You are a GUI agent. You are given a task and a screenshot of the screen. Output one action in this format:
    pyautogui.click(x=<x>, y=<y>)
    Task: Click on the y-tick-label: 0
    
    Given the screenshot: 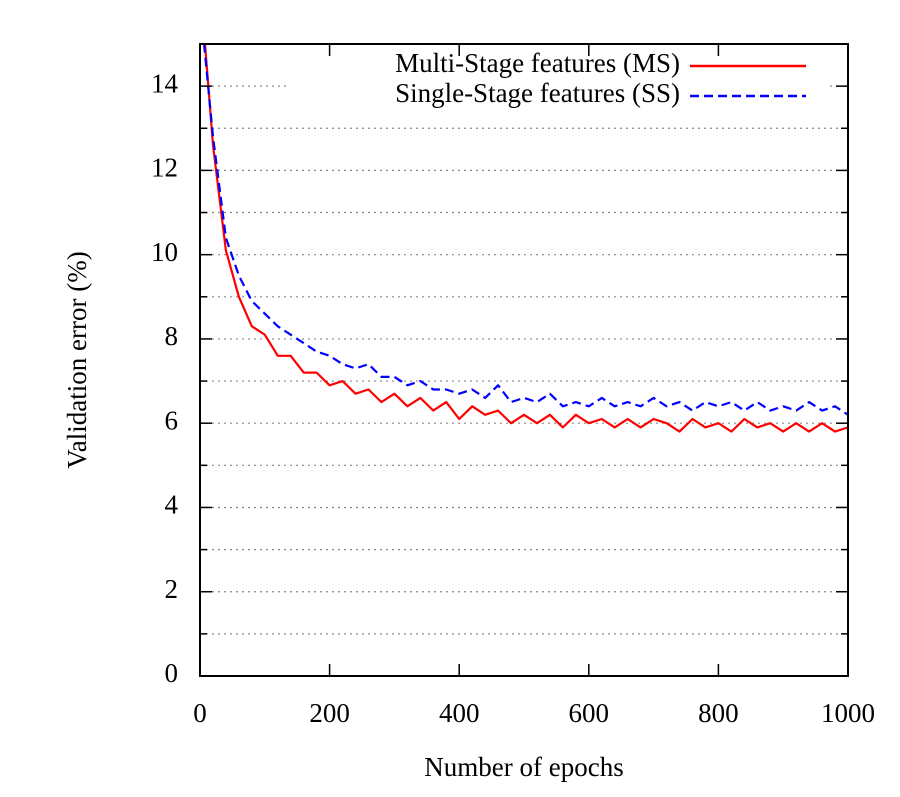 What is the action you would take?
    pyautogui.click(x=172, y=673)
    